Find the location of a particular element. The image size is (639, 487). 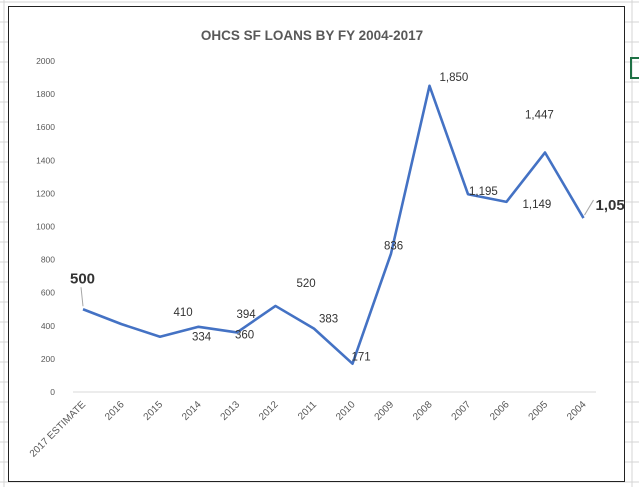

y-tick-label: 0 is located at coordinates (52, 392).